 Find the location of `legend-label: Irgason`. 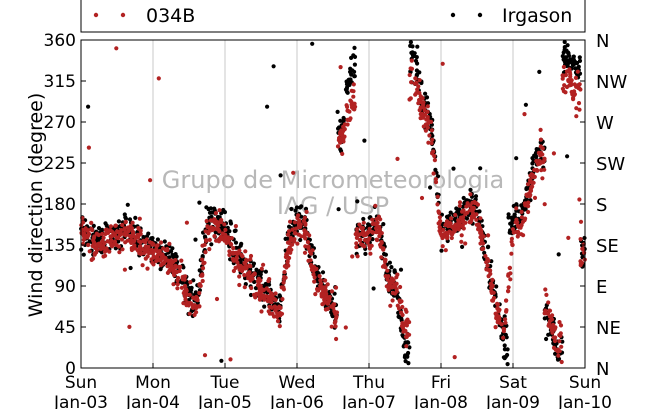

legend-label: Irgason is located at coordinates (537, 16).